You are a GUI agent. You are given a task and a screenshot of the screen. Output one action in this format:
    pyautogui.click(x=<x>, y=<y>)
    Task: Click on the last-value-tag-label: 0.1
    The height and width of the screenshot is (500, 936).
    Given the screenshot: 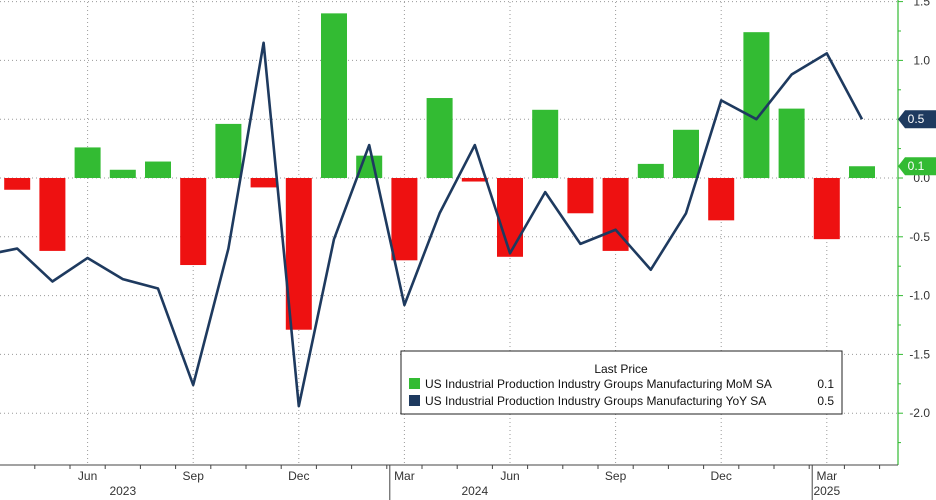 What is the action you would take?
    pyautogui.click(x=916, y=166)
    